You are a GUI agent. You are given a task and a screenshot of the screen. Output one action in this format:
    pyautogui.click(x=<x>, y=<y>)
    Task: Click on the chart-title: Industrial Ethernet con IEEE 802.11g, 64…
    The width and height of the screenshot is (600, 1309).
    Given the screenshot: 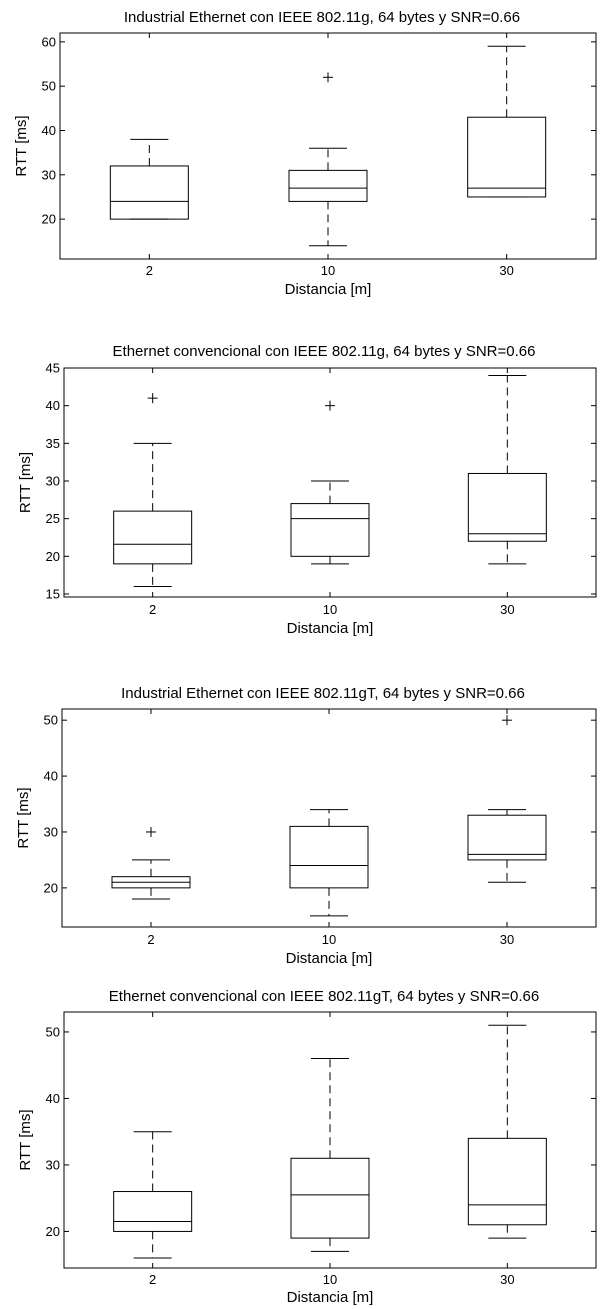 What is the action you would take?
    pyautogui.click(x=322, y=17)
    